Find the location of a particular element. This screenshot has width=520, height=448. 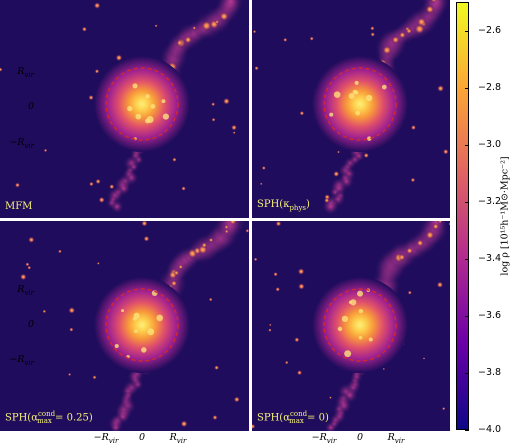

colorbar-tick-label: −3.4 is located at coordinates (490, 258).